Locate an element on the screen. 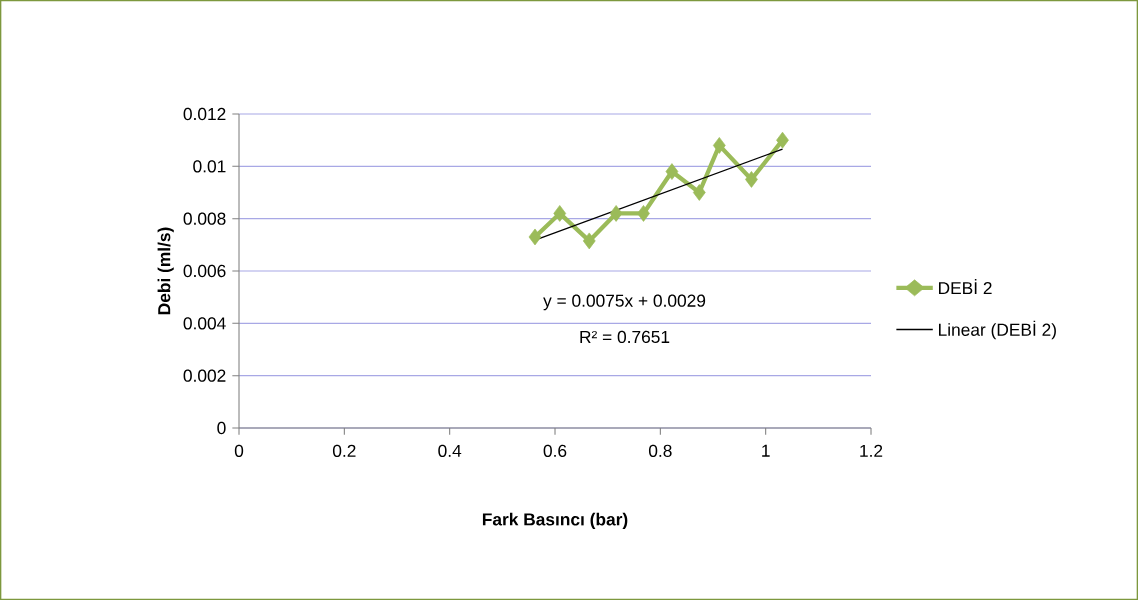  y-tick-label: 0.008 is located at coordinates (204, 218).